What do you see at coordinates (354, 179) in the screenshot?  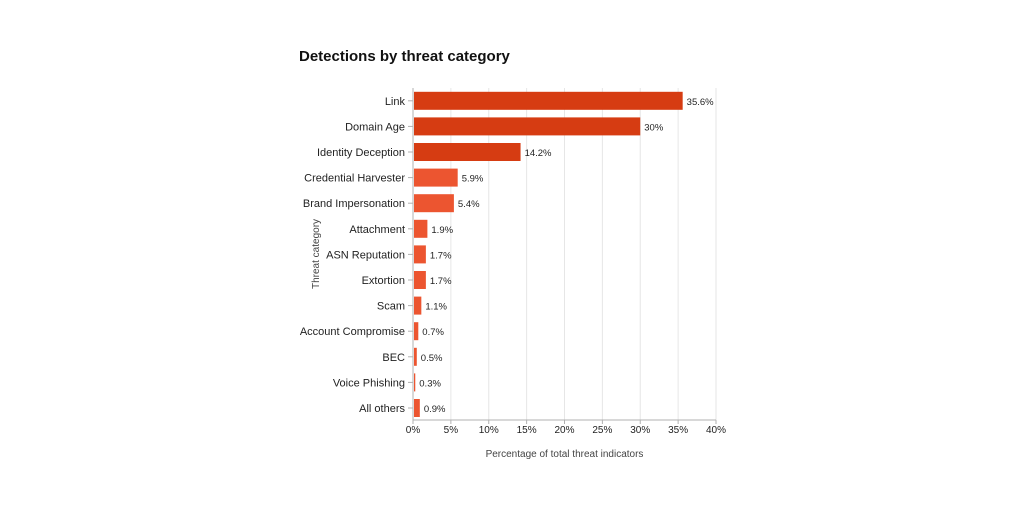 I see `category-label: Credential Harvester` at bounding box center [354, 179].